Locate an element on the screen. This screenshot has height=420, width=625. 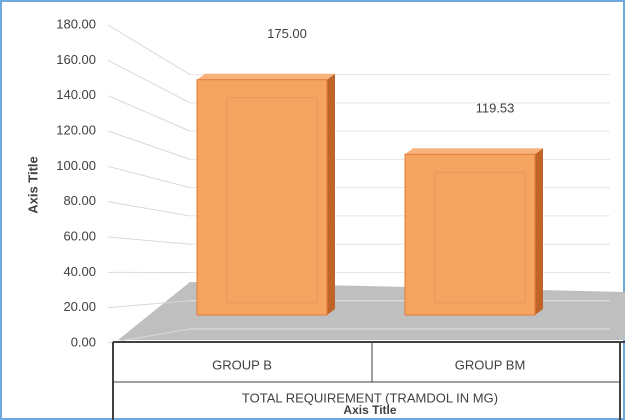
x-tick-label: GROUP B is located at coordinates (242, 364).